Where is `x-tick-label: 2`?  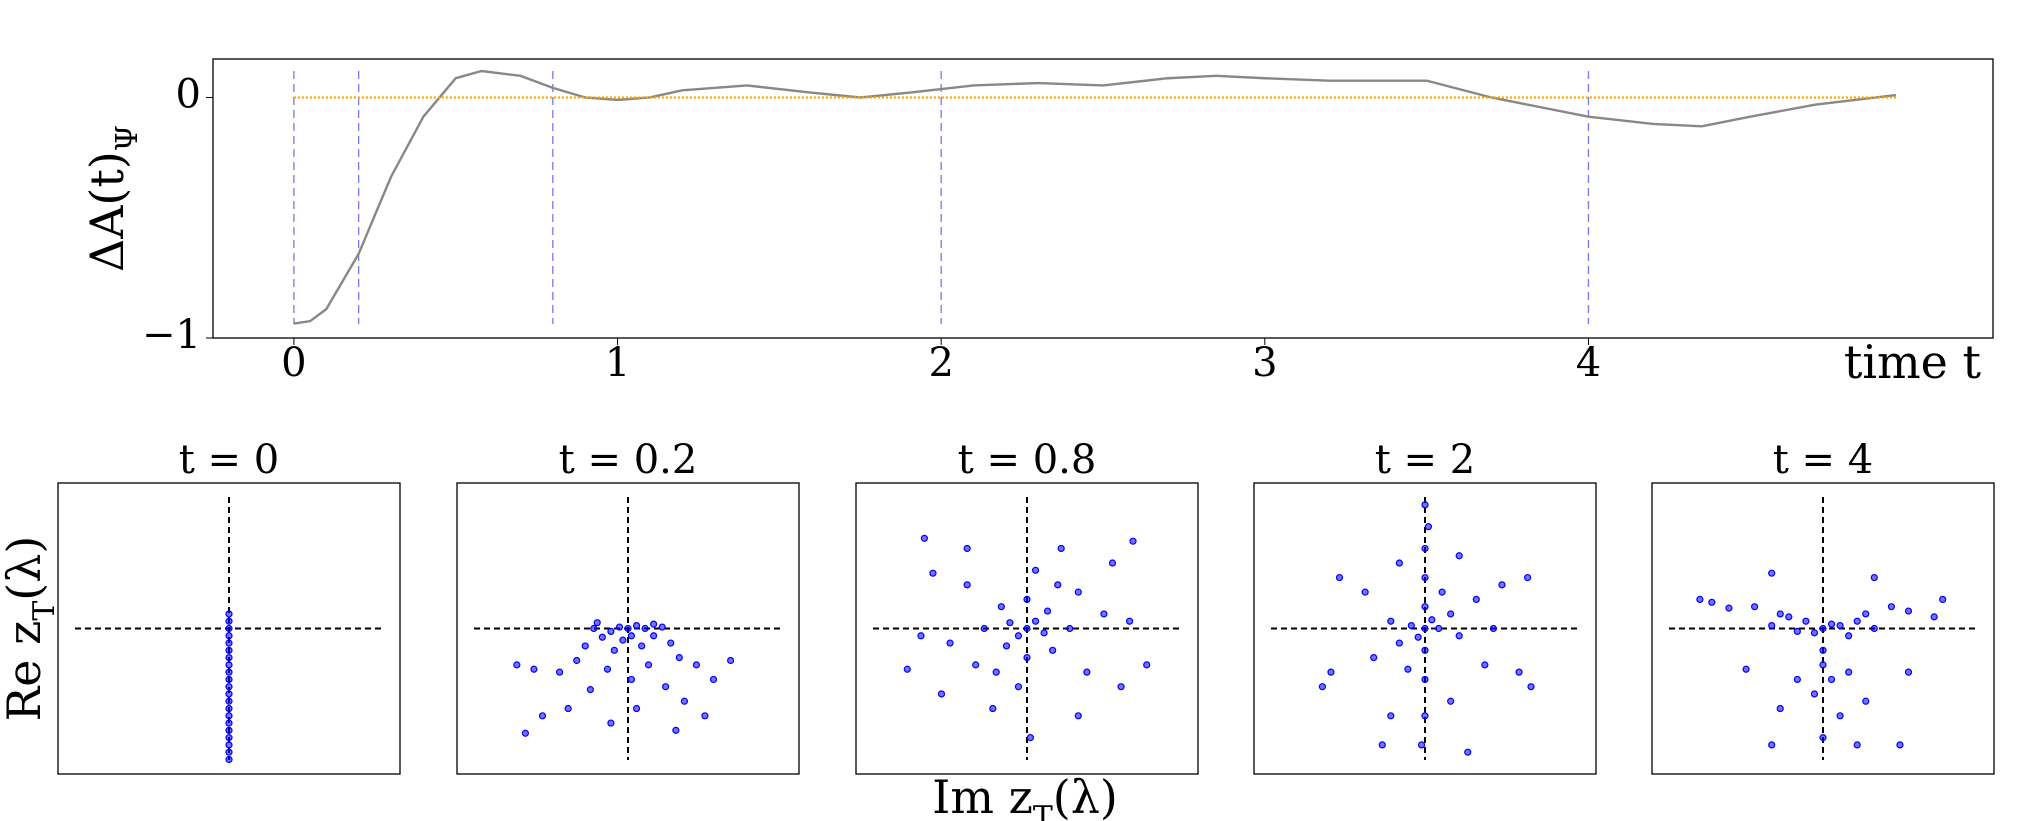
x-tick-label: 2 is located at coordinates (940, 363).